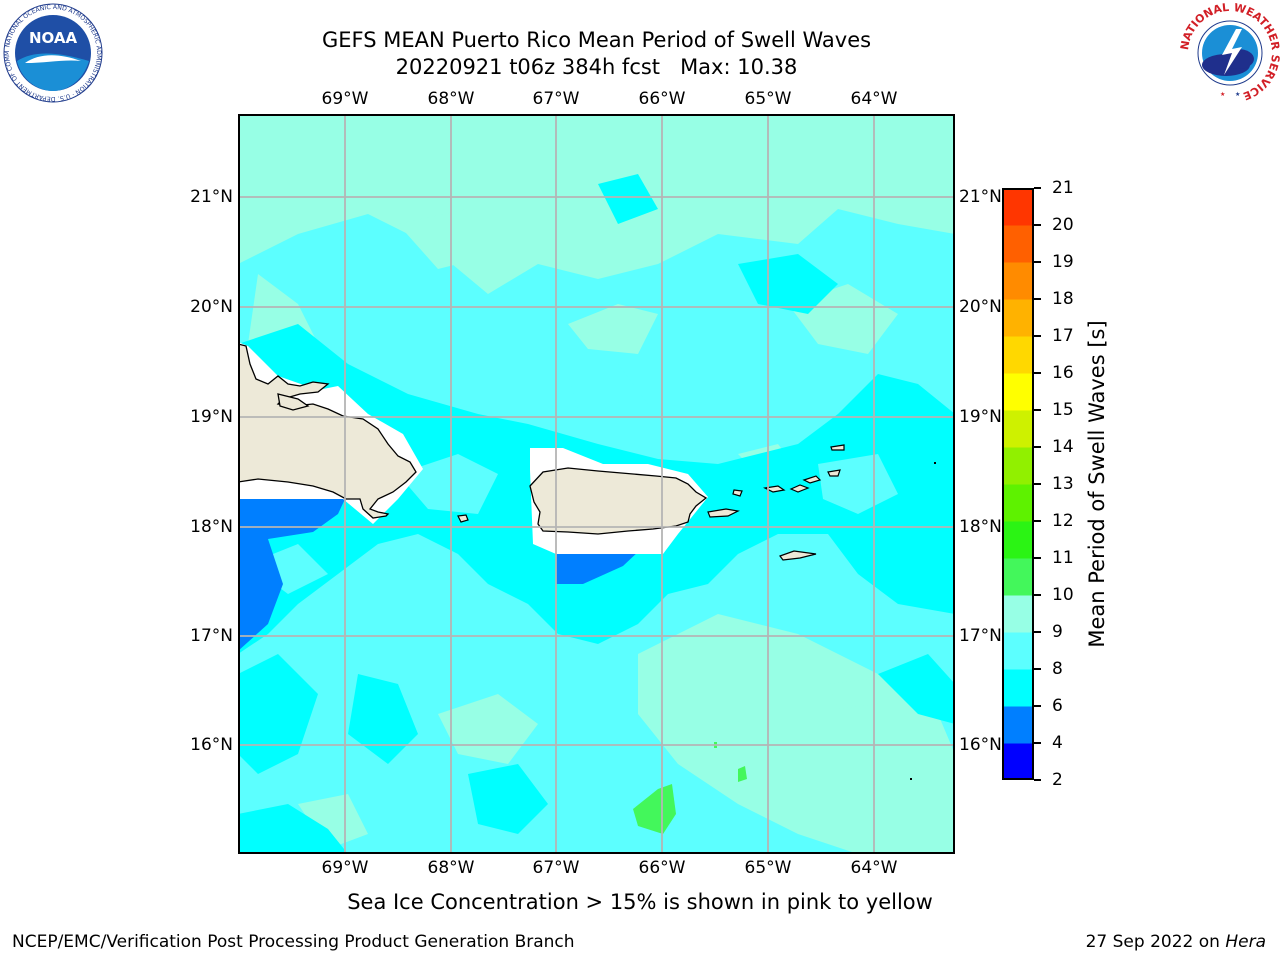  What do you see at coordinates (662, 99) in the screenshot?
I see `lon-label-top: 66°W` at bounding box center [662, 99].